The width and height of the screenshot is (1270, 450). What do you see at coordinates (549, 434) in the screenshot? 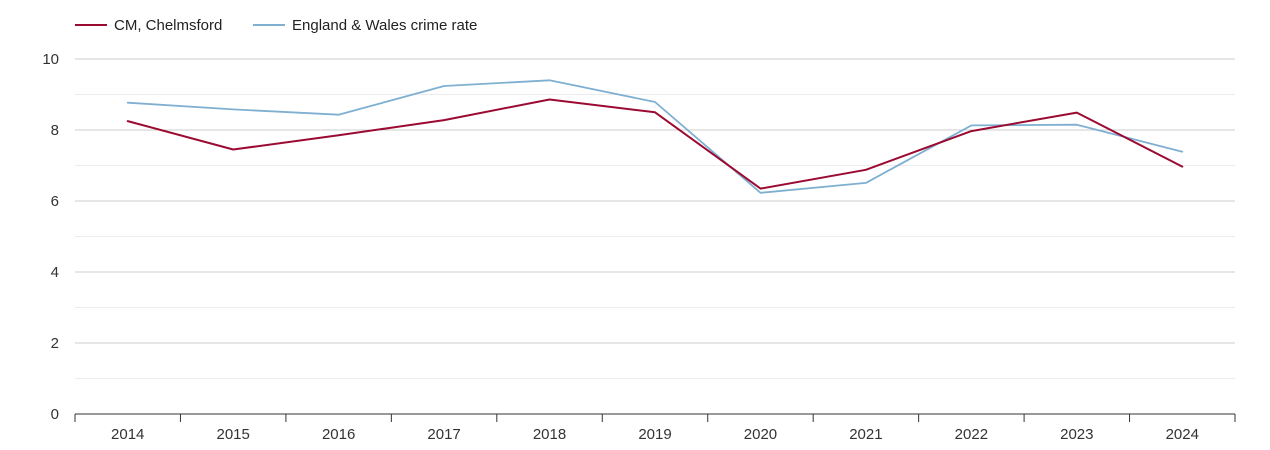
I see `x-tick-label: 2018` at bounding box center [549, 434].